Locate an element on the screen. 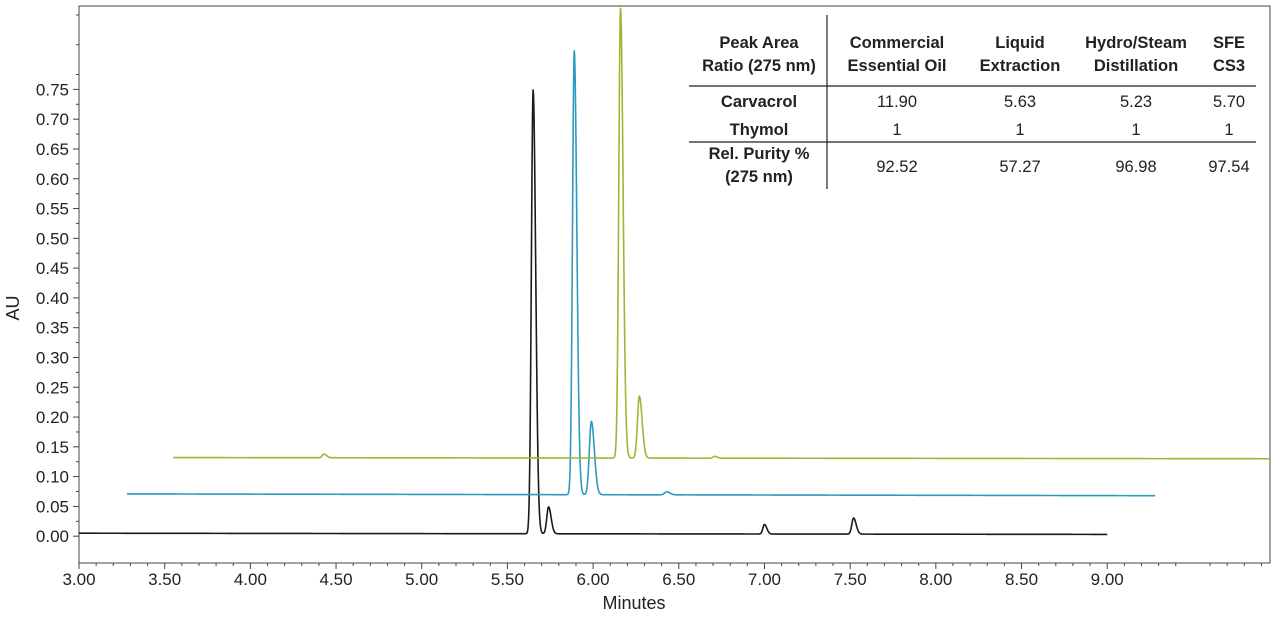  y-tick-label: 0.15 is located at coordinates (52, 447).